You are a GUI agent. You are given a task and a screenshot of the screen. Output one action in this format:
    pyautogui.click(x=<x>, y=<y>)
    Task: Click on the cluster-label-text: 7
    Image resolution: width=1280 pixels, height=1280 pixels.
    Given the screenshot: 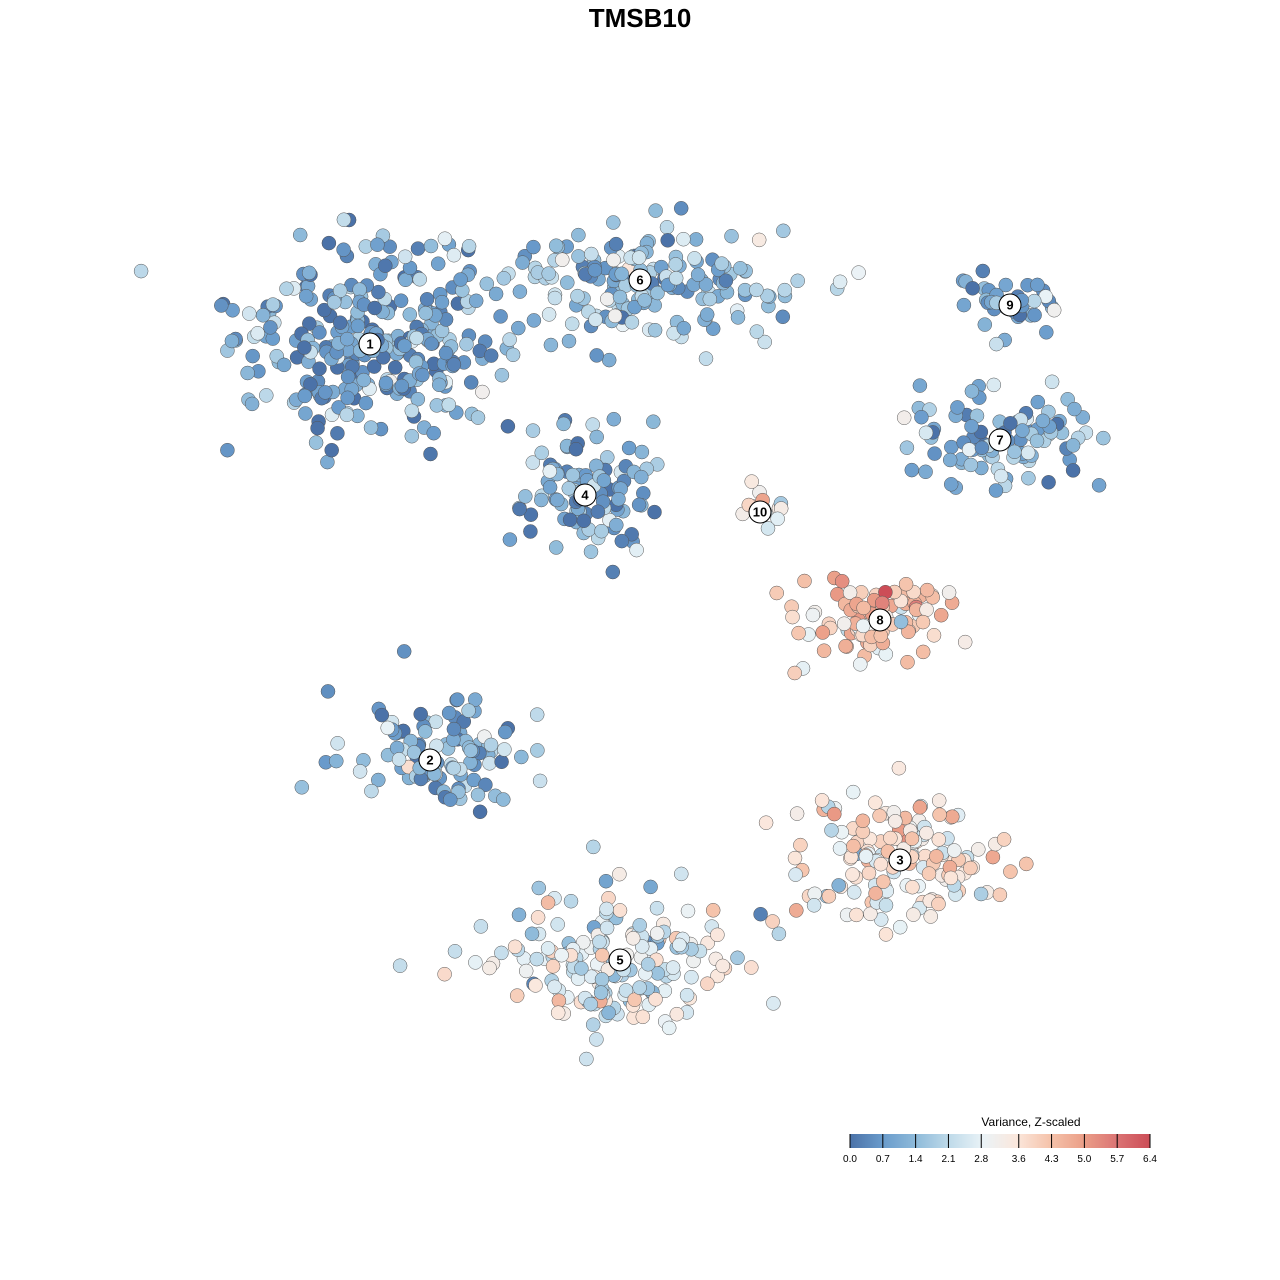 What is the action you would take?
    pyautogui.click(x=999, y=440)
    